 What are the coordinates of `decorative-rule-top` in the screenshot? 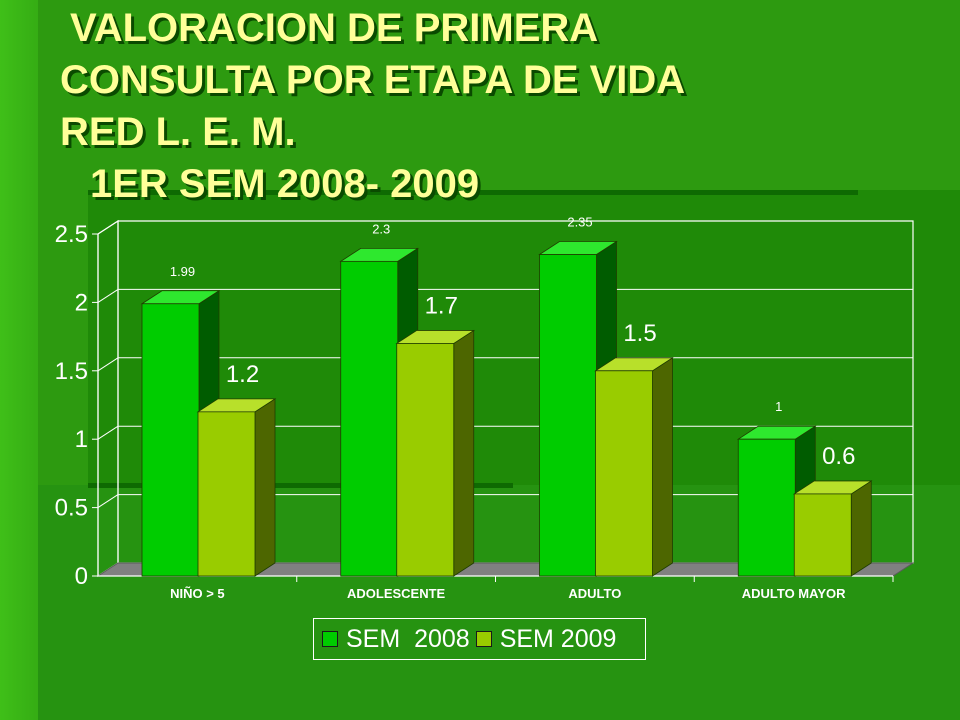 It's located at (473, 192).